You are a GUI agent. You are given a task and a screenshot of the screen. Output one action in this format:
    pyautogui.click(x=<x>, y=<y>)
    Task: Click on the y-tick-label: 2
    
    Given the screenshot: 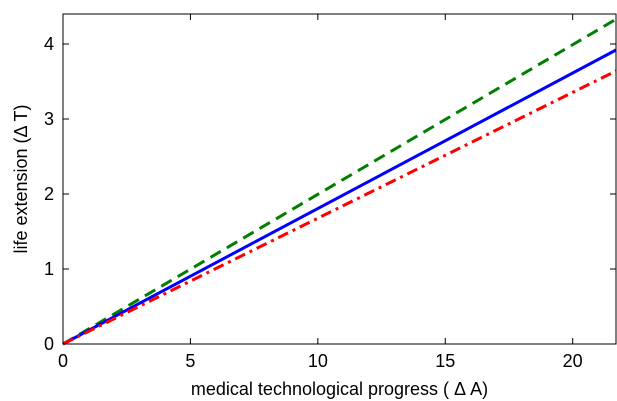 What is the action you would take?
    pyautogui.click(x=49, y=194)
    